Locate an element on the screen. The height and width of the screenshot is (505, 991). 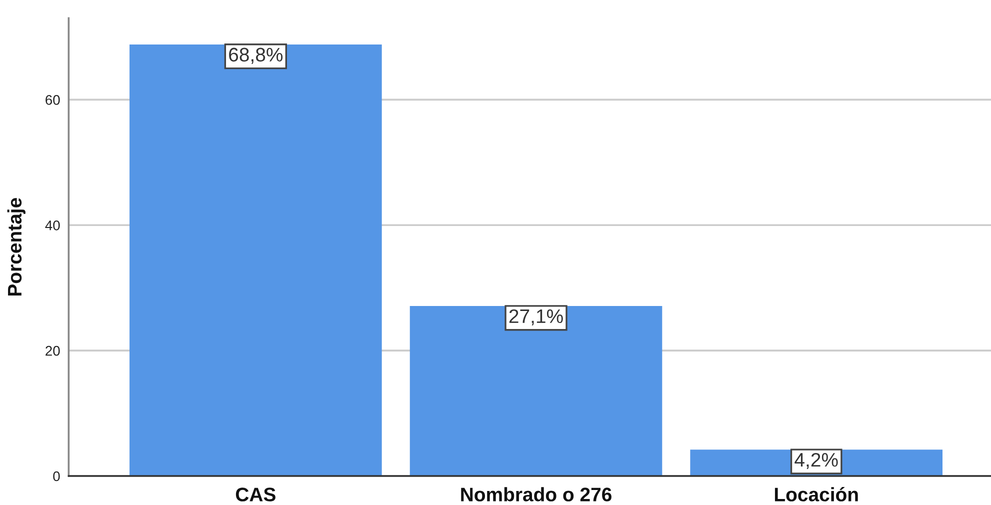
y-tick-label: 20 is located at coordinates (53, 351).